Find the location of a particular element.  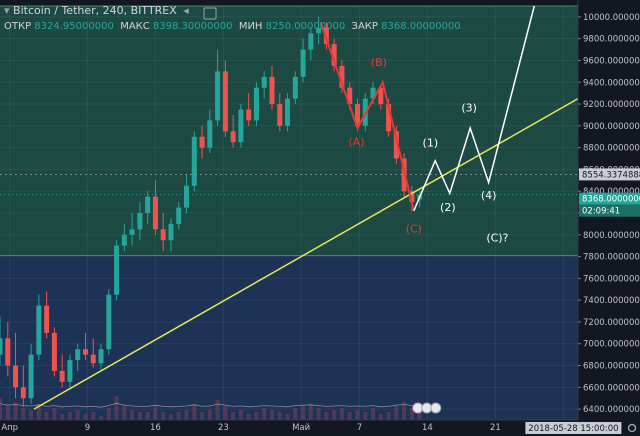

time-tick-label: Май is located at coordinates (301, 428).